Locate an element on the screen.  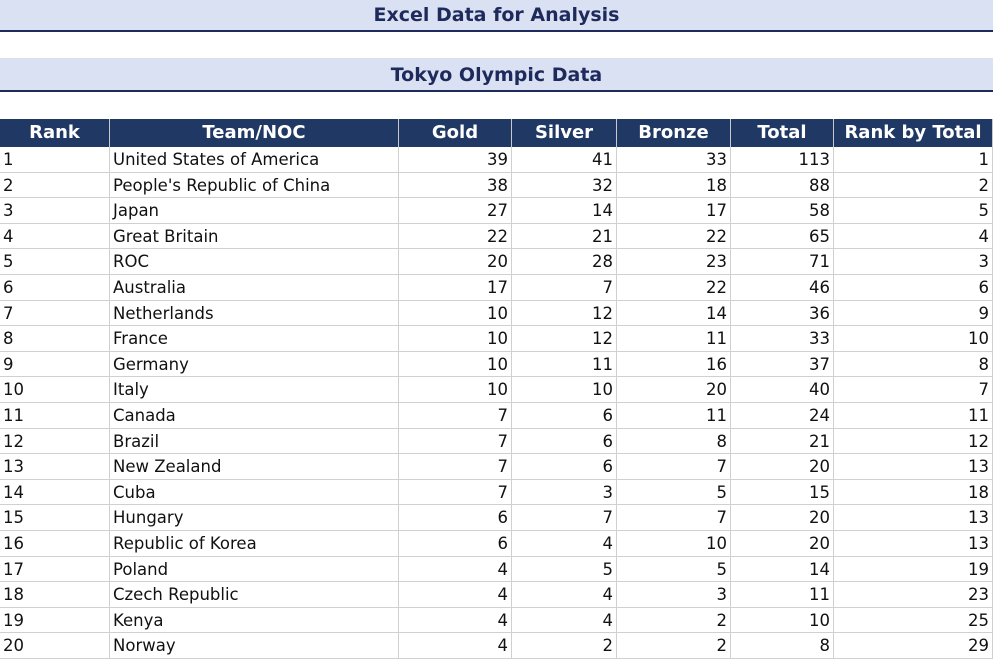
value-cell: 41 is located at coordinates (564, 160).